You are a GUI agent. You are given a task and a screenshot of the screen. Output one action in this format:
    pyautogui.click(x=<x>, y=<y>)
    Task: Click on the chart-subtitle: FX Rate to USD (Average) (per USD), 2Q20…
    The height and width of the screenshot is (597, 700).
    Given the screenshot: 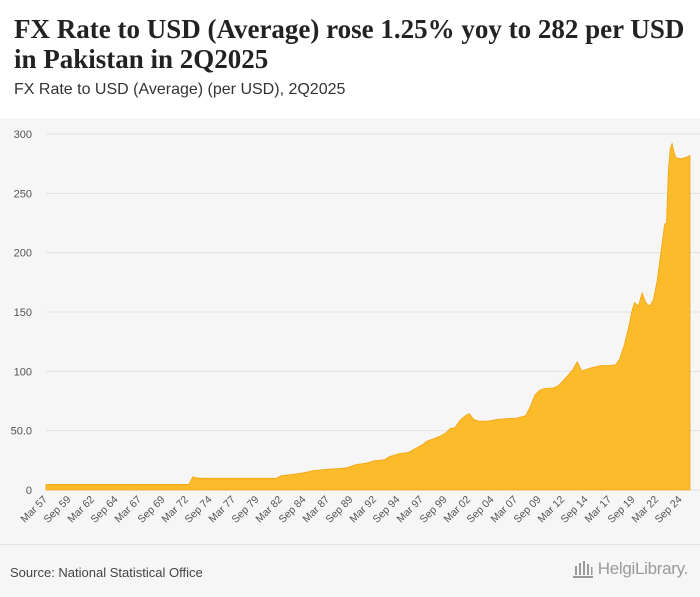 What is the action you would take?
    pyautogui.click(x=180, y=89)
    